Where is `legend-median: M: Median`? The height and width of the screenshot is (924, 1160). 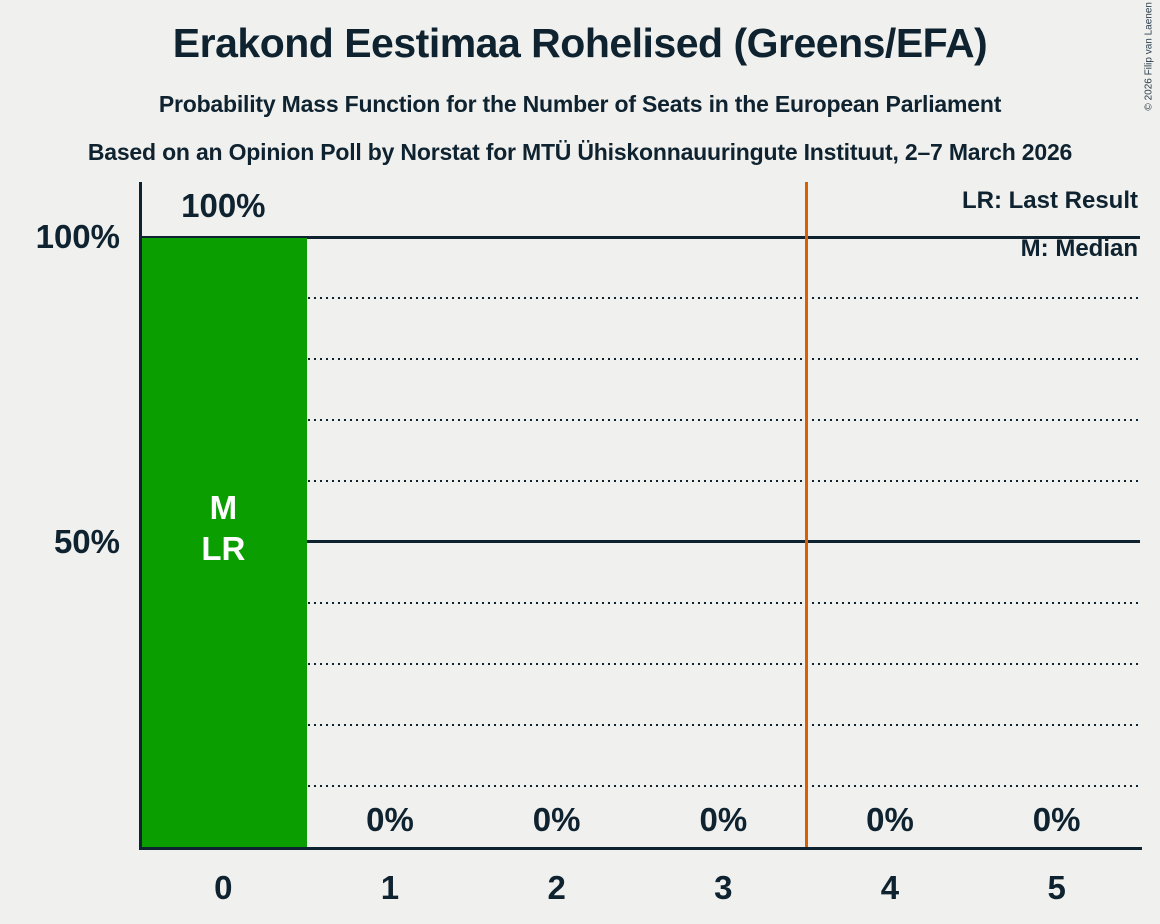
legend-median: M: Median is located at coordinates (1079, 248).